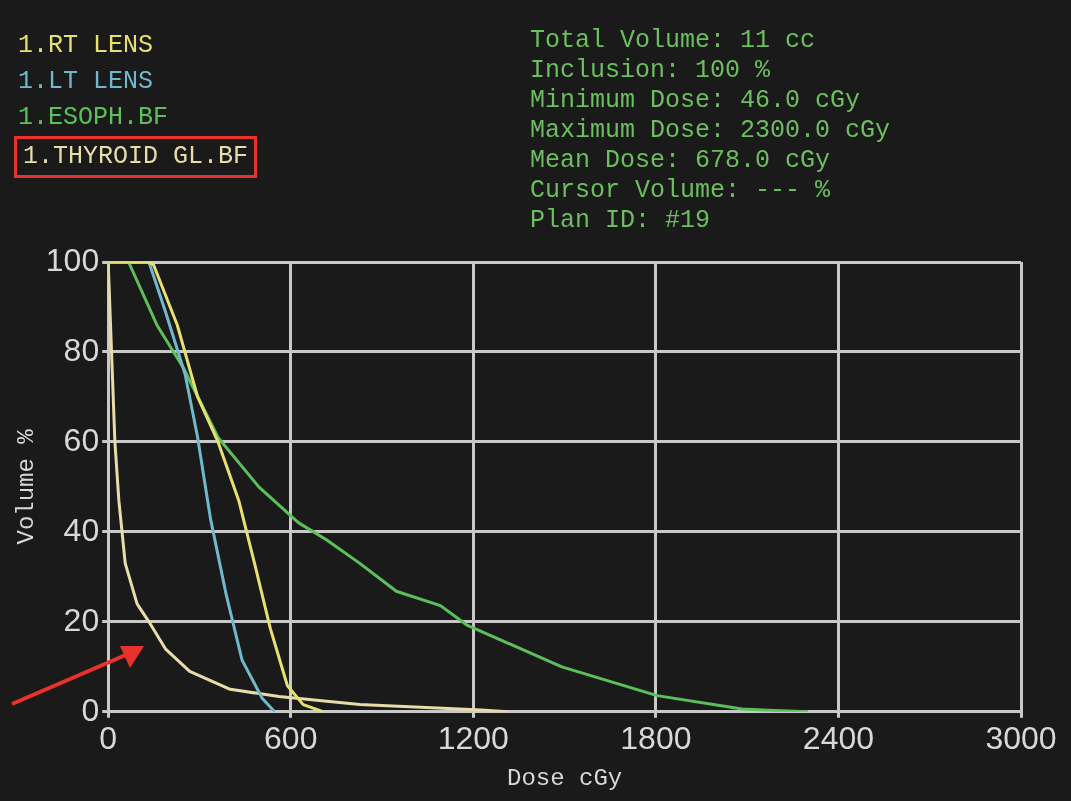 Image resolution: width=1071 pixels, height=801 pixels. I want to click on text: Total Volume: 11 cc, so click(673, 41).